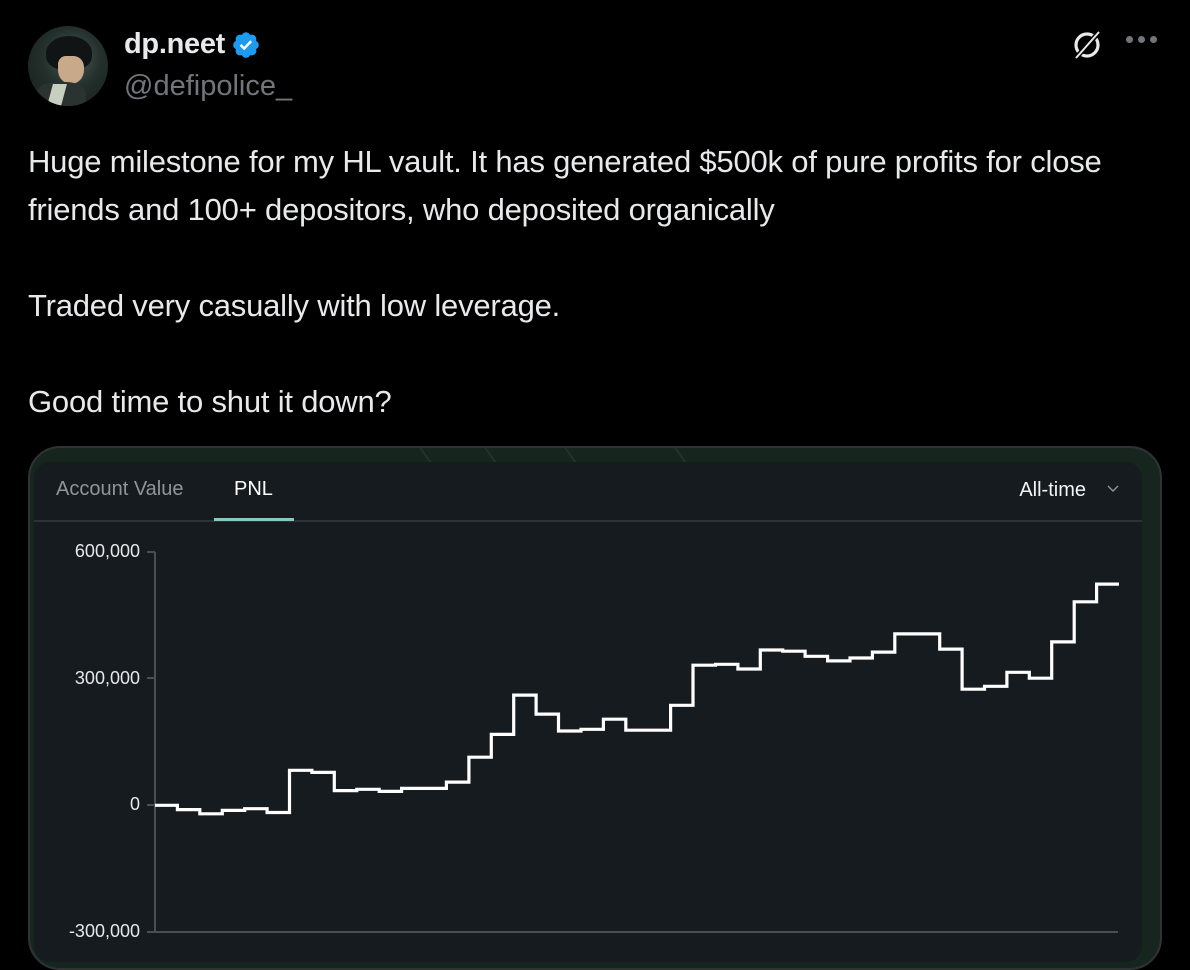  I want to click on avatar-face, so click(71, 70).